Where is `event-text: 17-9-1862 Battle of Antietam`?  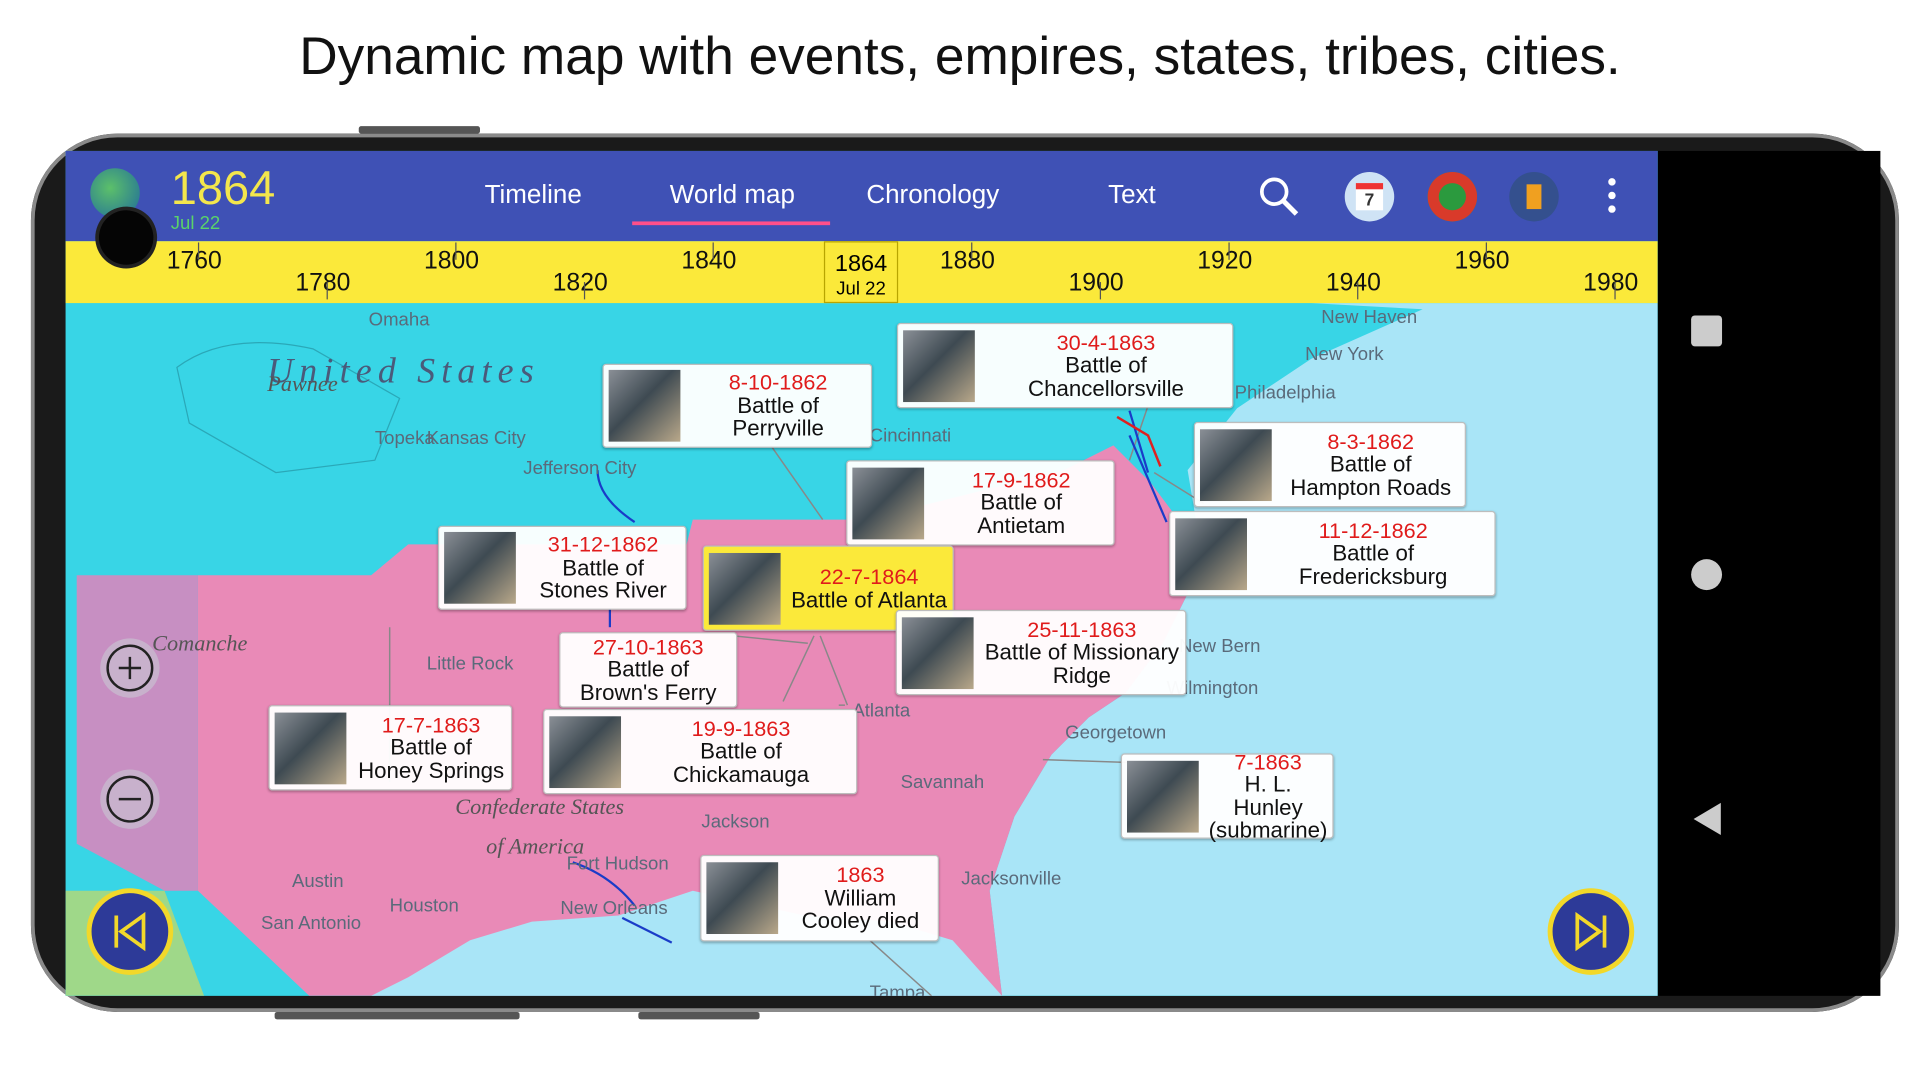 event-text: 17-9-1862 Battle of Antietam is located at coordinates (1021, 503).